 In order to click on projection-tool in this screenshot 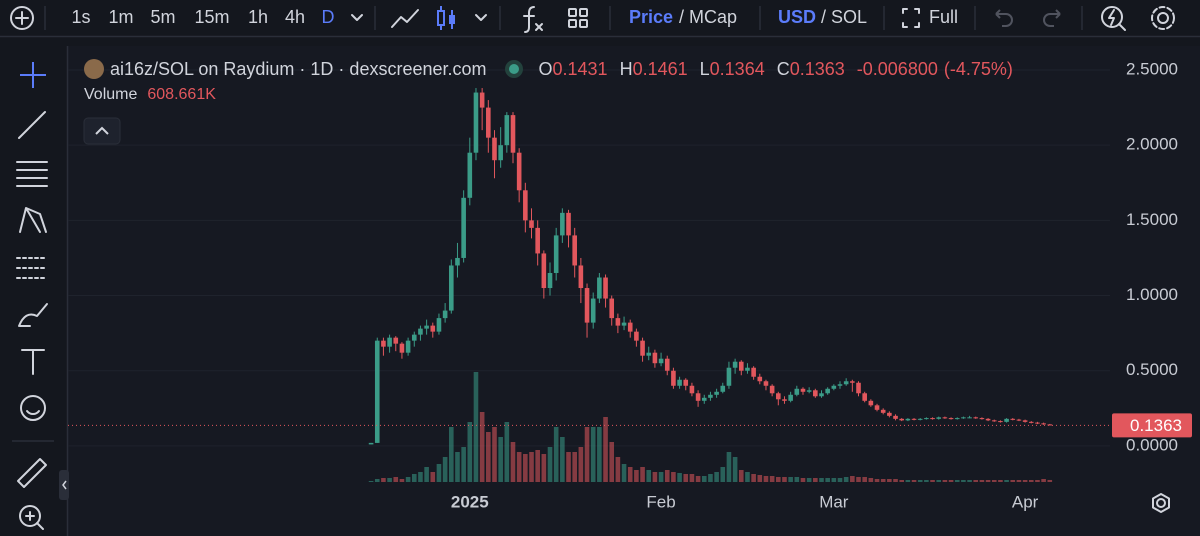, I will do `click(32, 268)`.